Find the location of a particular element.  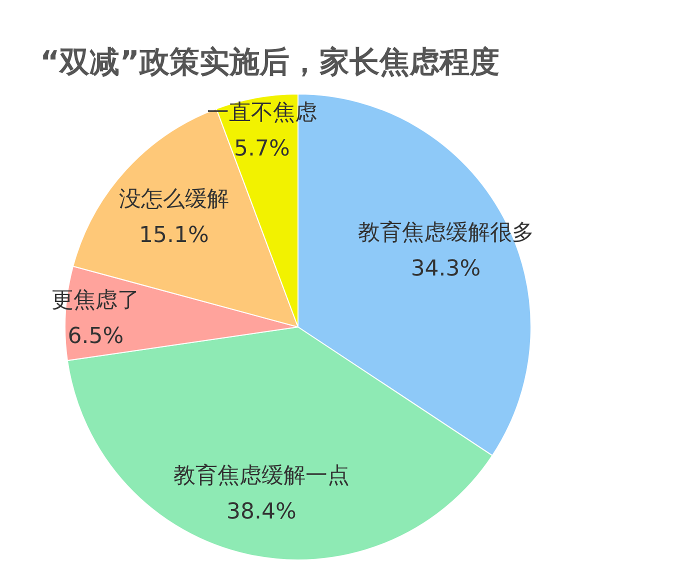

data-label: 6.5% is located at coordinates (96, 336).